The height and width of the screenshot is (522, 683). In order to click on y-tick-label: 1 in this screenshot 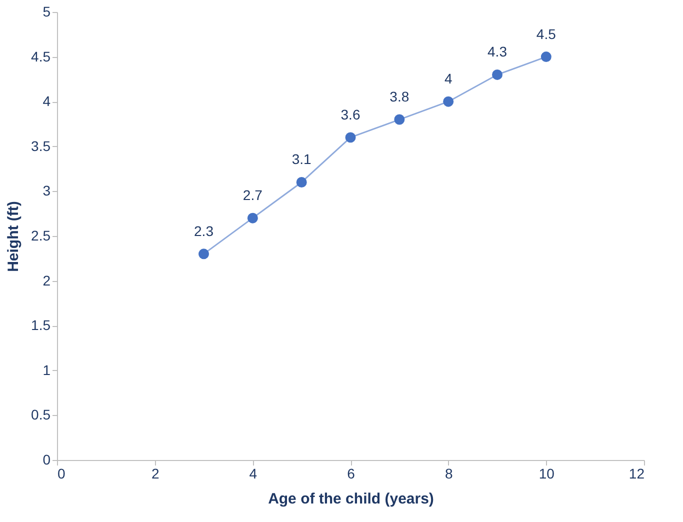, I will do `click(46, 370)`.